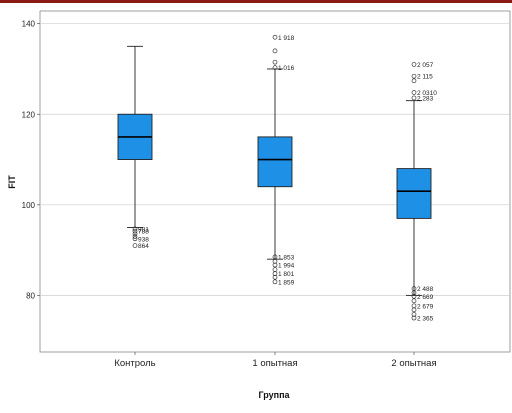  Describe the element at coordinates (425, 65) in the screenshot. I see `outlier-label: 2 057` at that location.